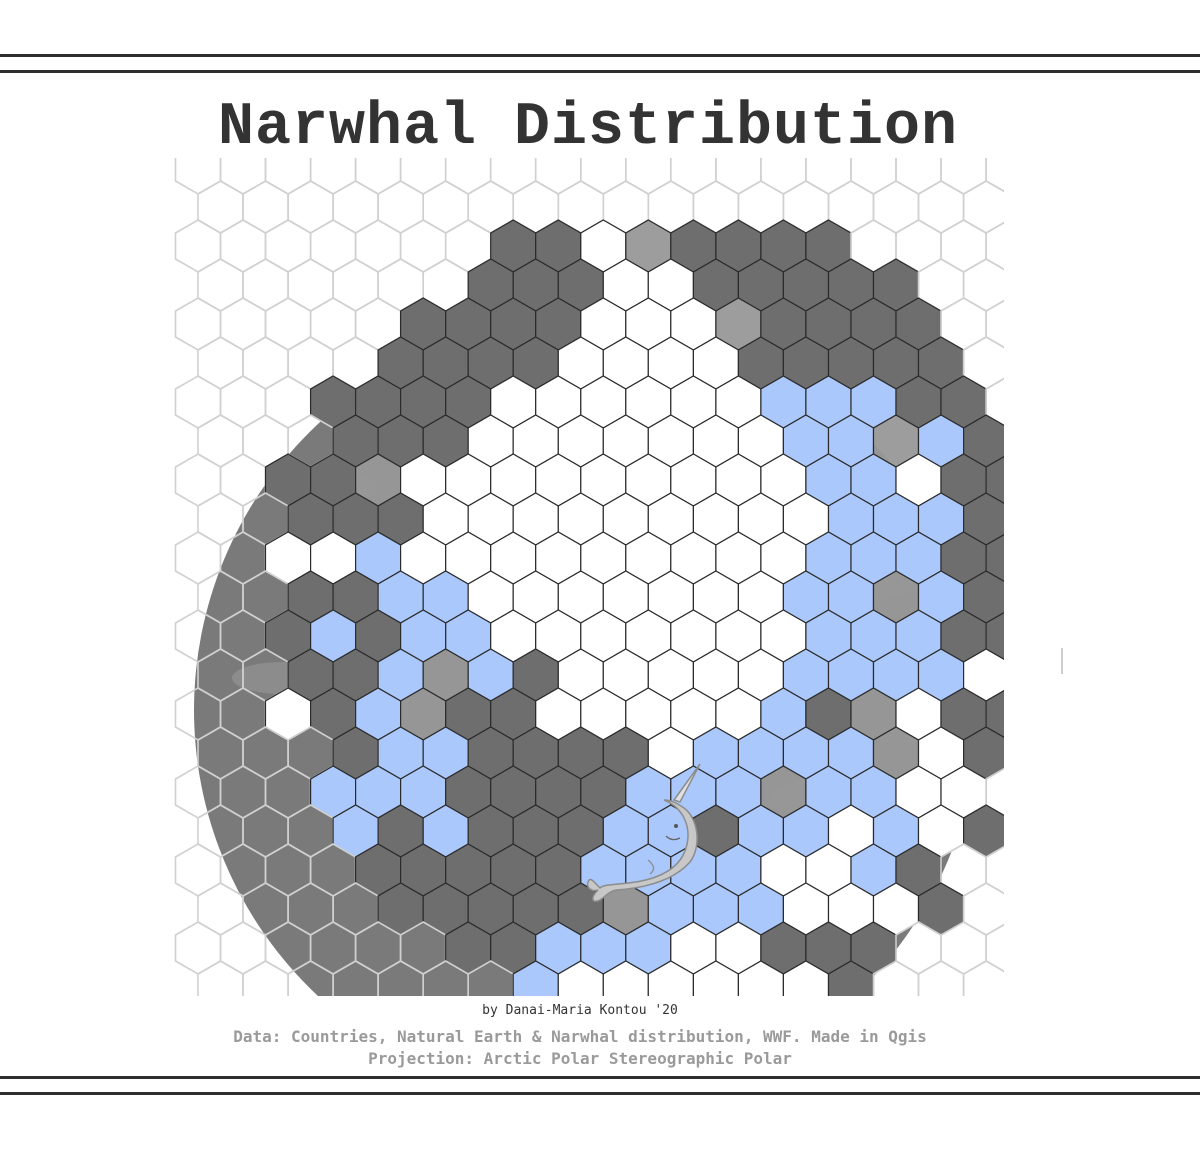 The image size is (1200, 1152). Describe the element at coordinates (600, 1093) in the screenshot. I see `bottom-double-rule-lower` at that location.